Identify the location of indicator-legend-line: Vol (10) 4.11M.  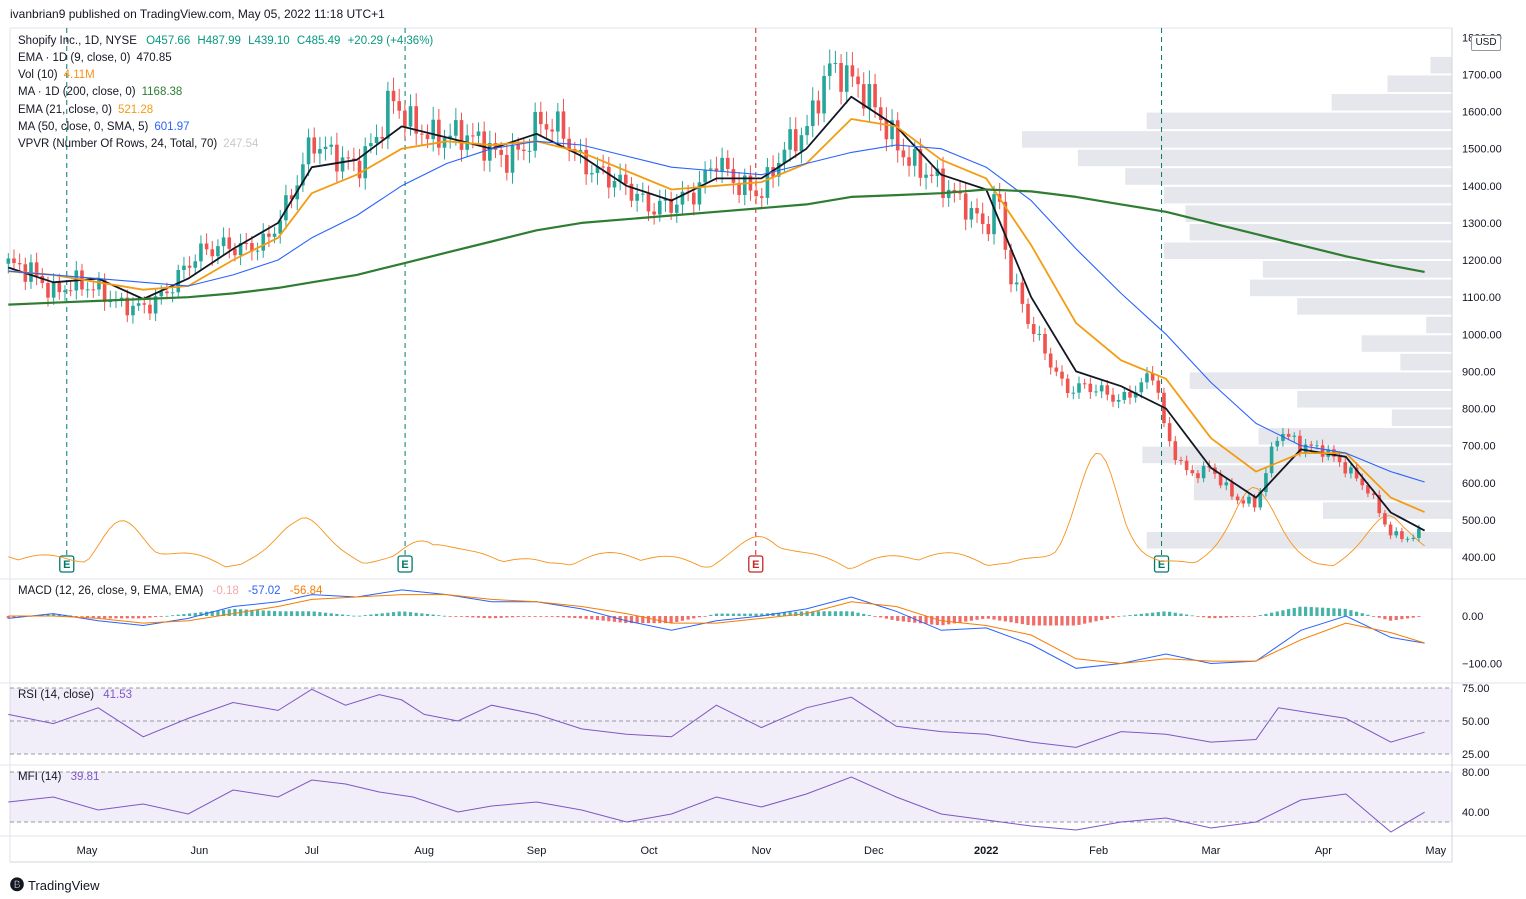
(59, 75).